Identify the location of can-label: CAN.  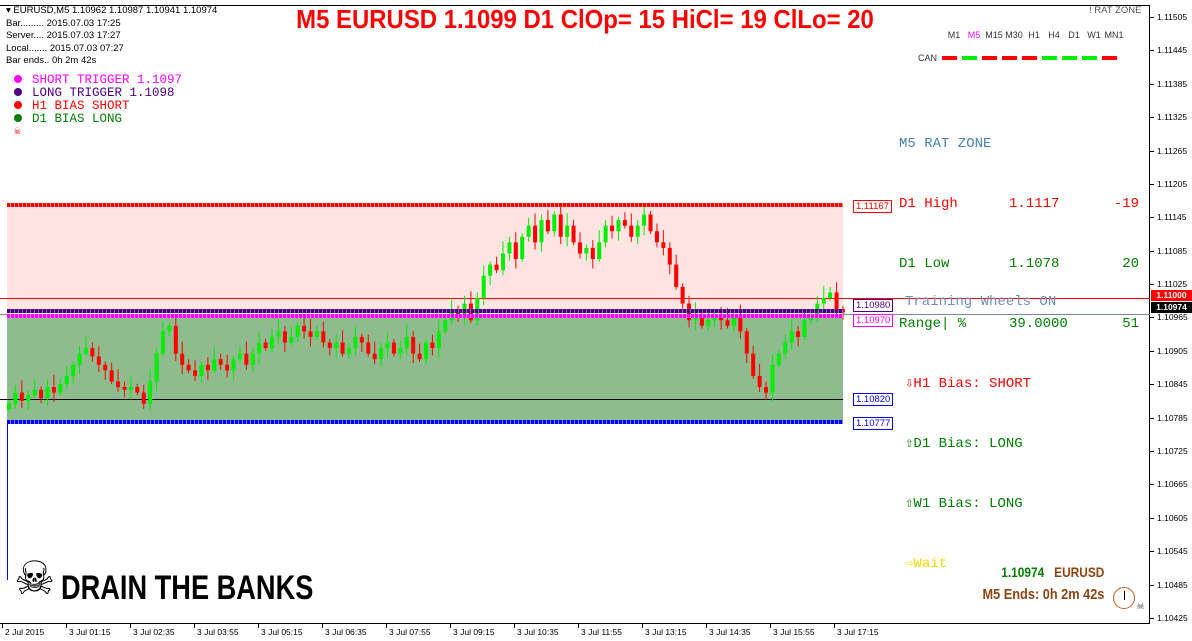
(928, 58).